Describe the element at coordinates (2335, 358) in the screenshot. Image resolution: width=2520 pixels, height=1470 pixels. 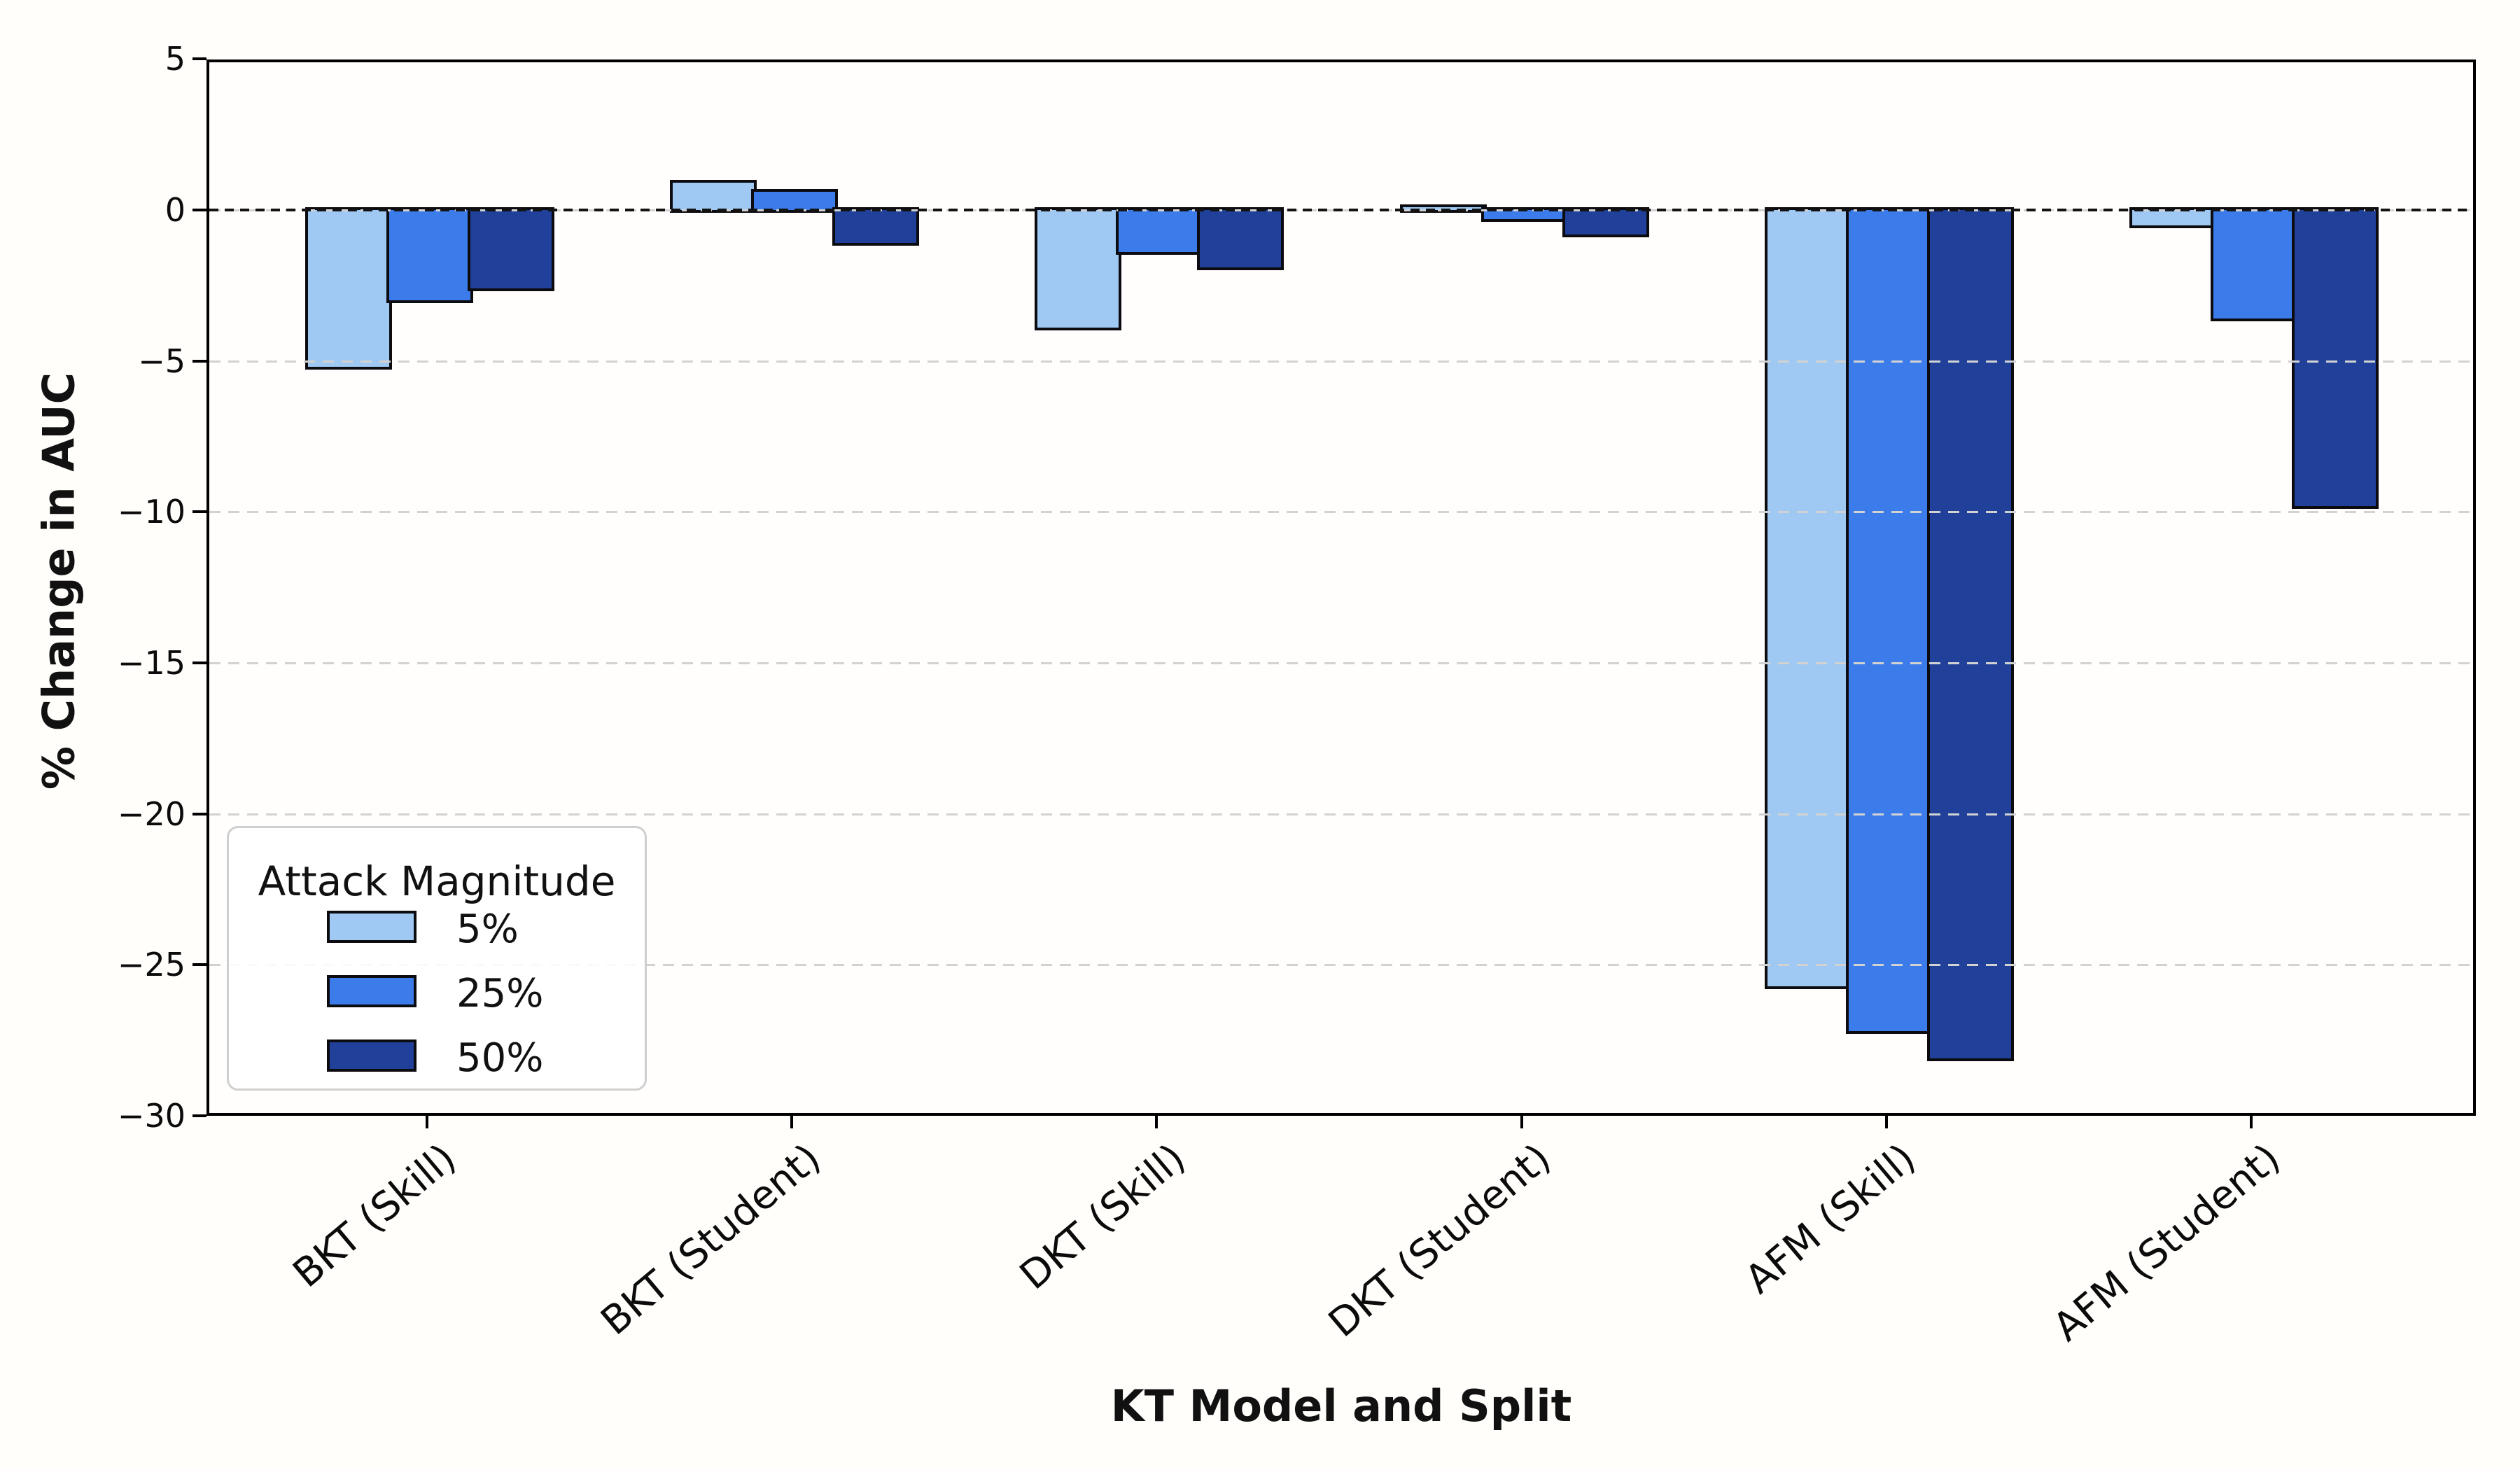
I see `bar-afm-student--50%` at that location.